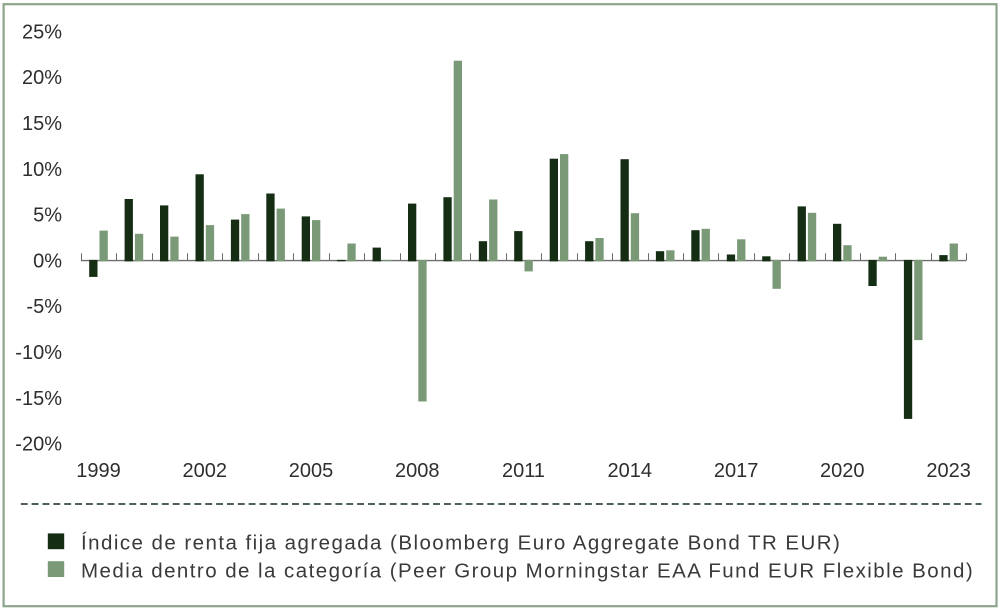  I want to click on svg-text: 2008, so click(417, 471).